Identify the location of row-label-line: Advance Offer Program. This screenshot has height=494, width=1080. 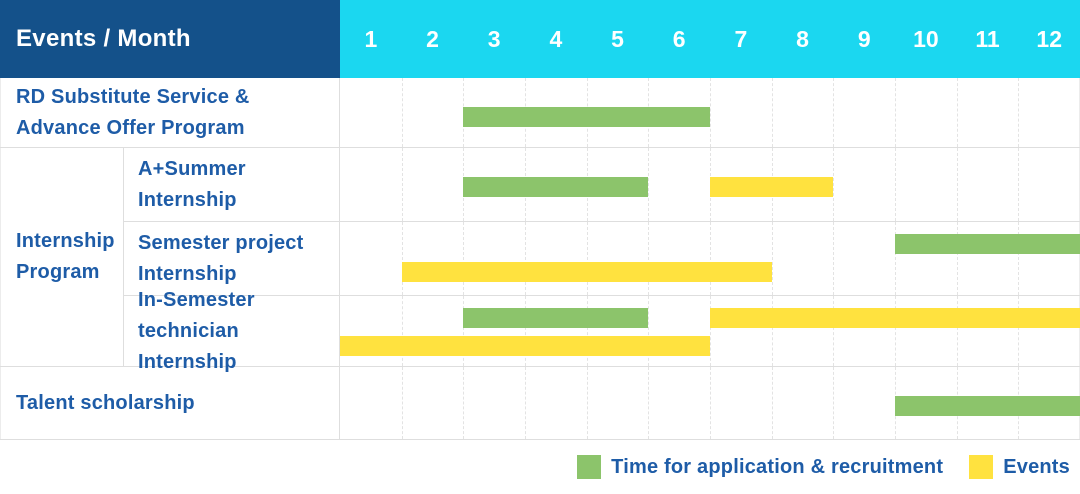
(130, 127).